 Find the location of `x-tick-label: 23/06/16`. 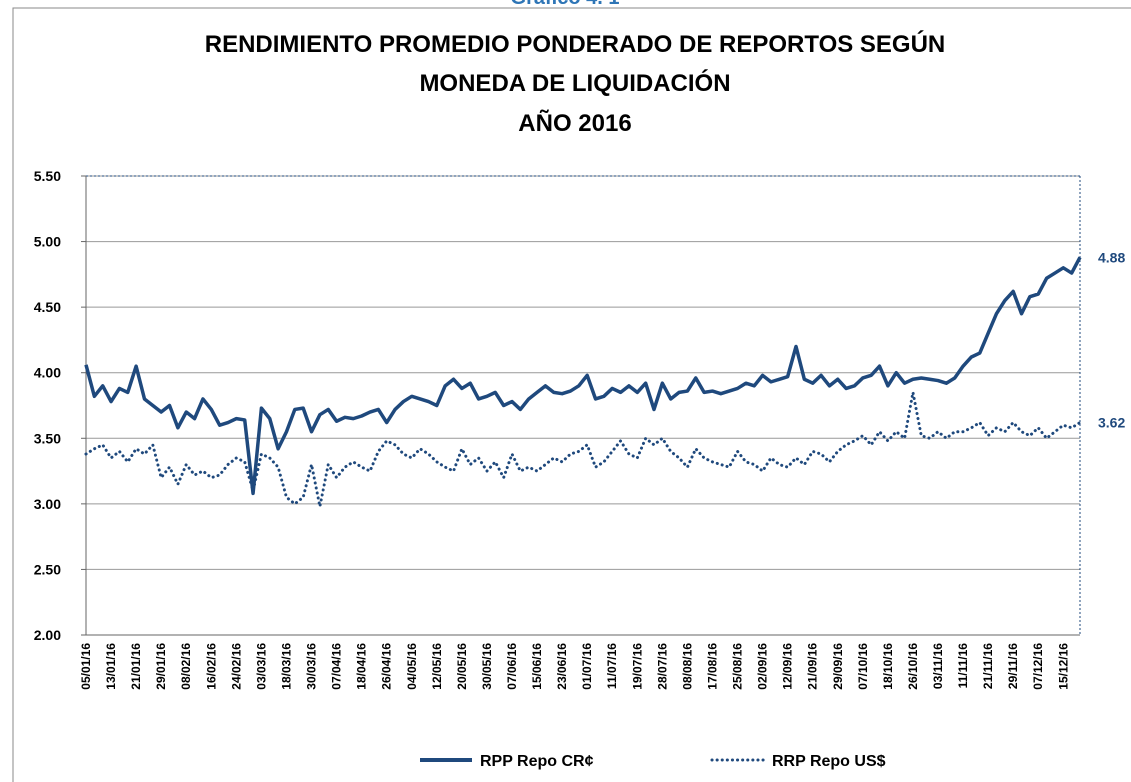

x-tick-label: 23/06/16 is located at coordinates (562, 666).